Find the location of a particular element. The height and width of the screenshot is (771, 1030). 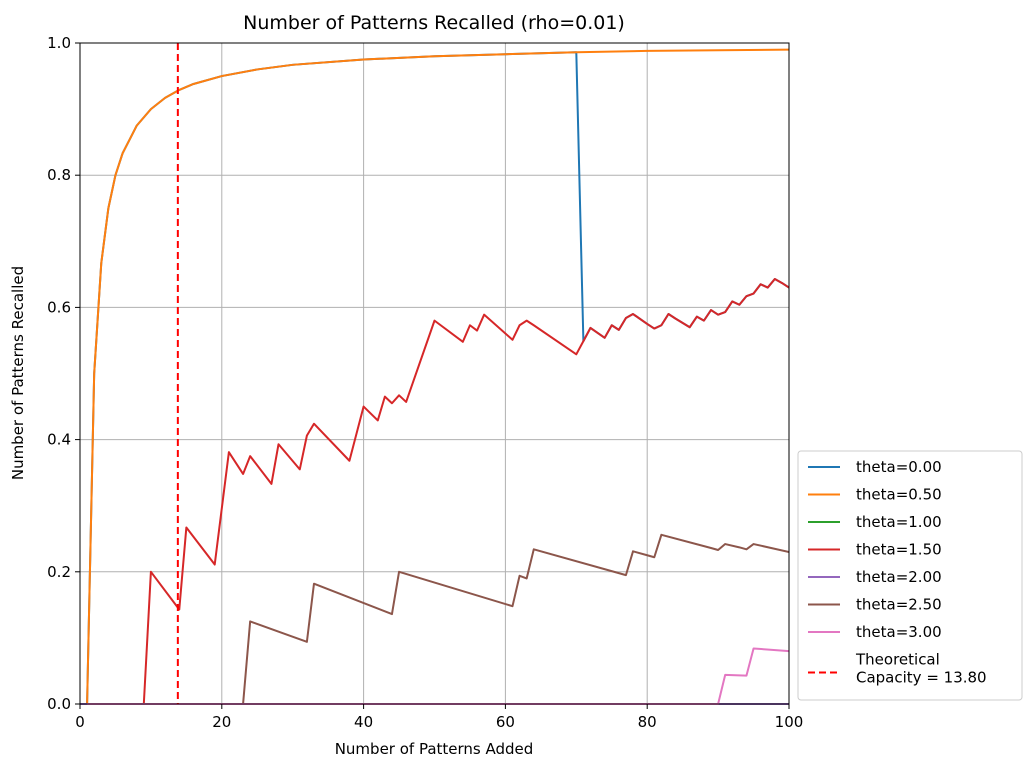

legend-label-reference-1: Theoretical is located at coordinates (897, 660).